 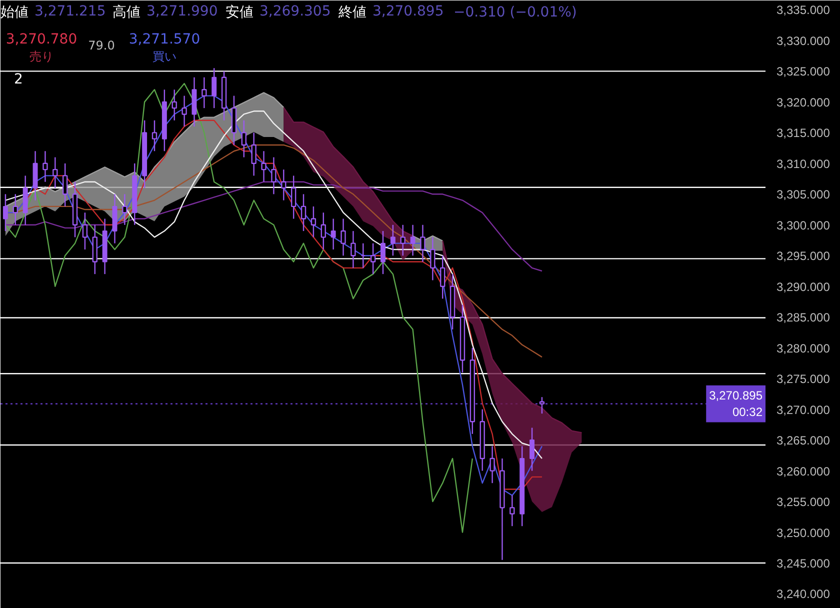 I want to click on y-tick-label: 3,295.000, so click(x=803, y=256).